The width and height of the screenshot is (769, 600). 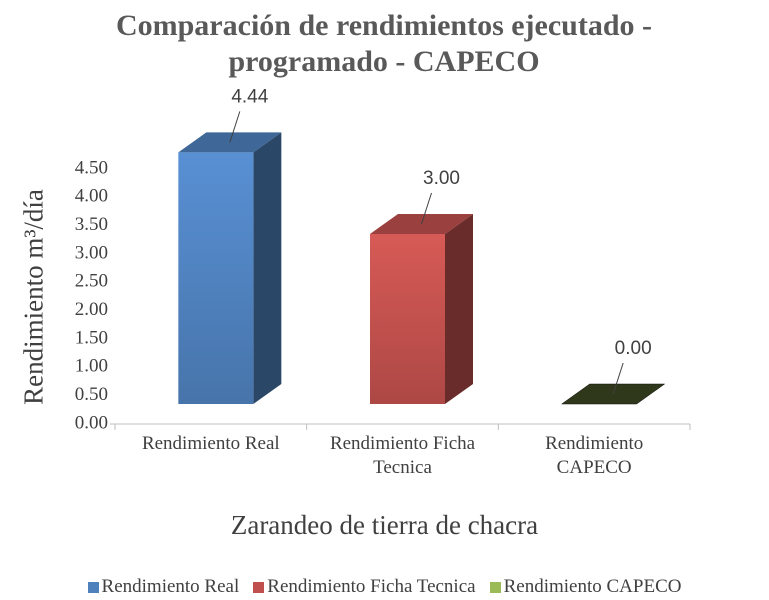 I want to click on x-tick-label: Rendimiento Real, so click(x=210, y=443).